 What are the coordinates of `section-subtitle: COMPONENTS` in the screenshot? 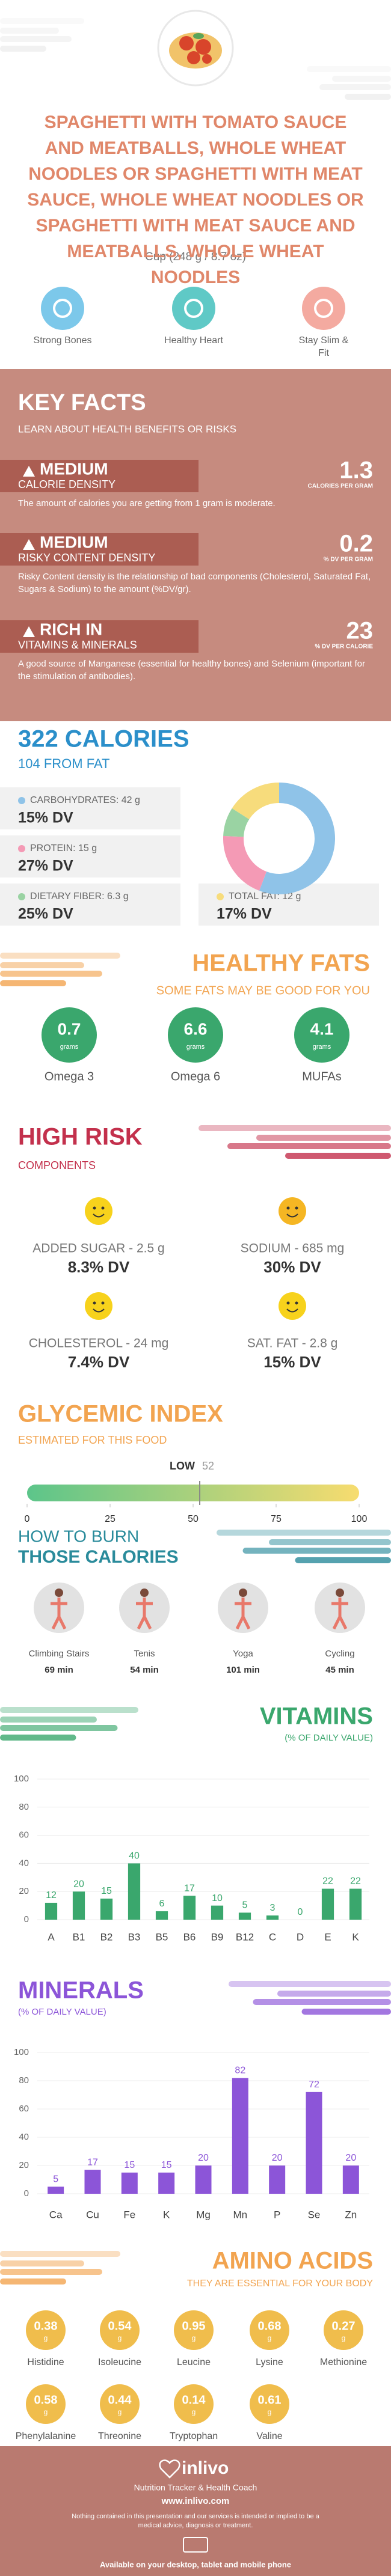 It's located at (57, 1165).